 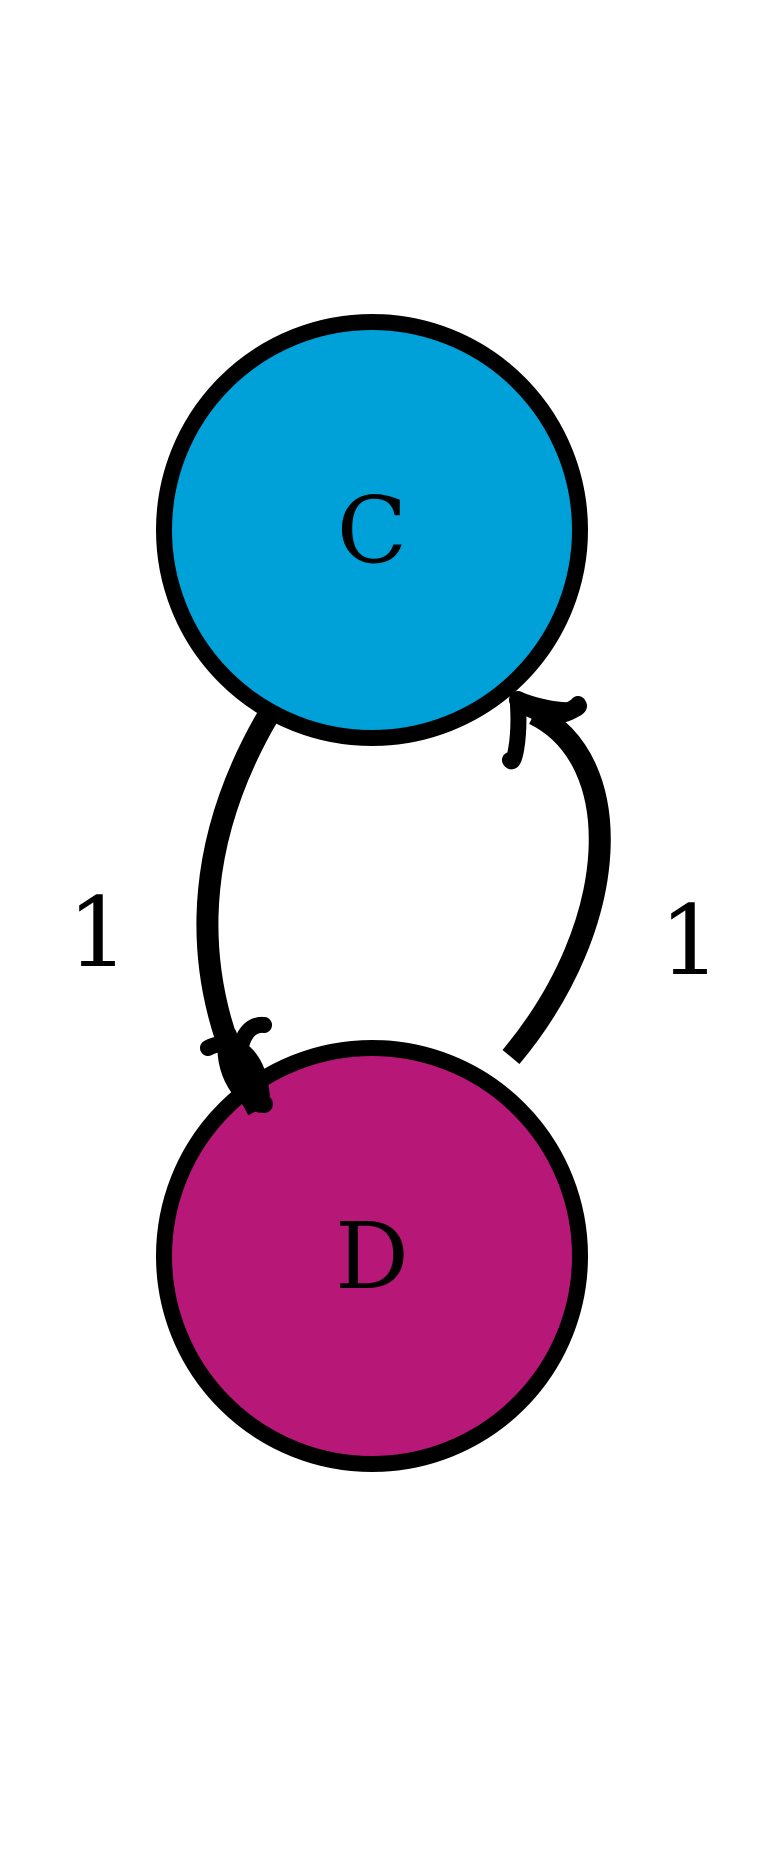 I want to click on arrowhead-c-to-d, so click(x=236, y=1065).